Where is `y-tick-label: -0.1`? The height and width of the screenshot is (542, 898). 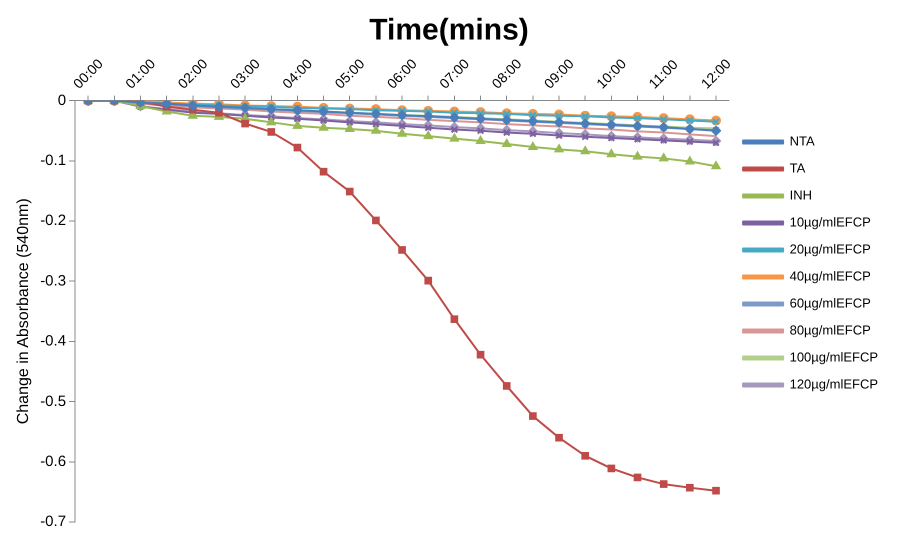
y-tick-label: -0.1 is located at coordinates (53, 160).